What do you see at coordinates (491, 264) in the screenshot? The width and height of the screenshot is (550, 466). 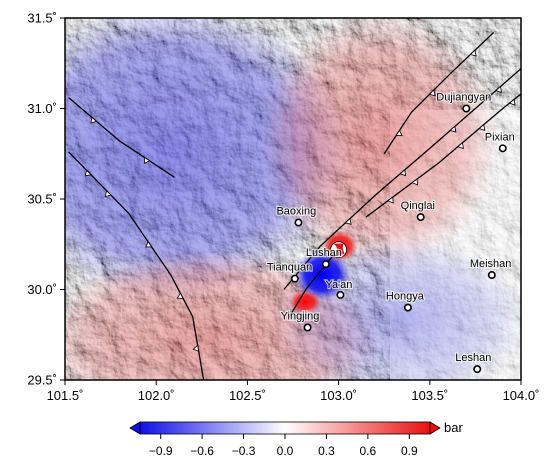 I see `city-label: Meishan` at bounding box center [491, 264].